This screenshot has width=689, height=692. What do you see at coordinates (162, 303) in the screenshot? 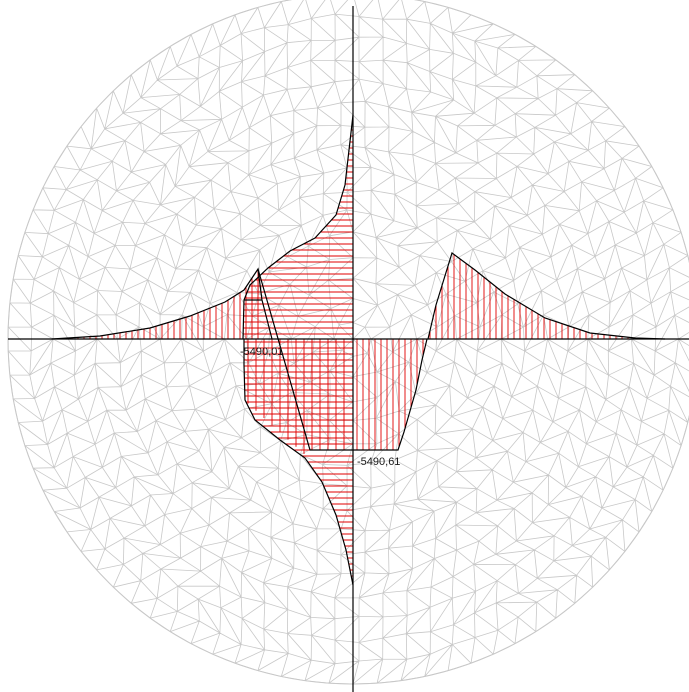
I see `left-stress-outline` at bounding box center [162, 303].